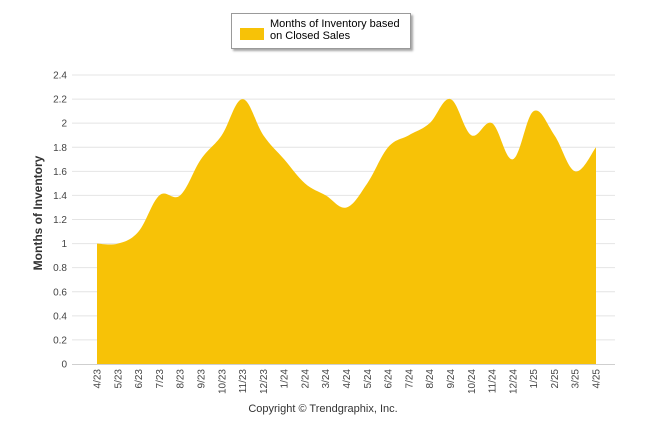 Image resolution: width=646 pixels, height=434 pixels. What do you see at coordinates (430, 379) in the screenshot?
I see `x-tick-label: 8/24` at bounding box center [430, 379].